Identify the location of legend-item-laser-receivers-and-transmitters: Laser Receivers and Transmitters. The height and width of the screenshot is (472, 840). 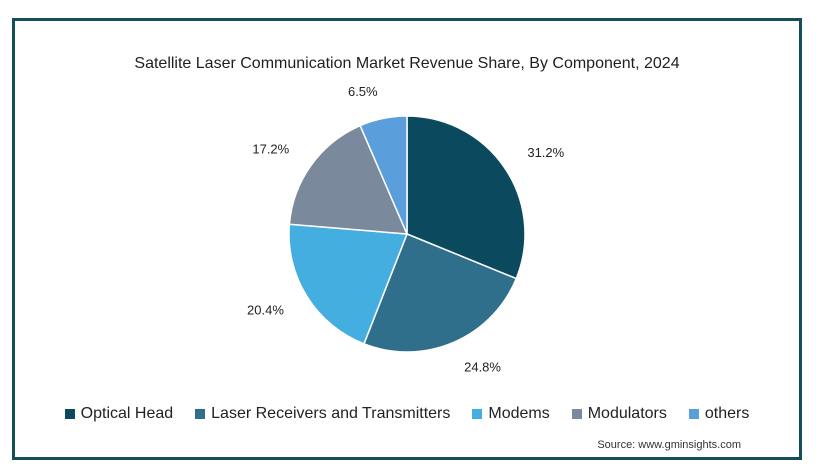
(322, 414).